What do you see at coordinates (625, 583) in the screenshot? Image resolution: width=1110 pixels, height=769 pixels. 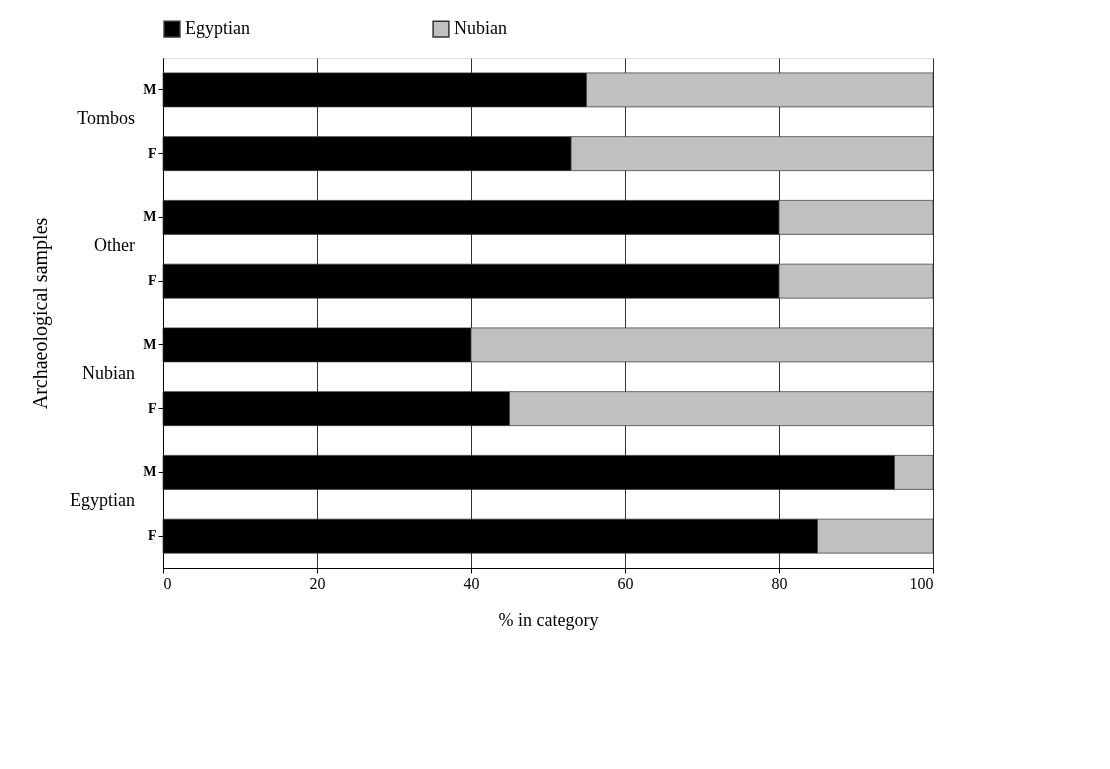 I see `x-tick-label: 60` at bounding box center [625, 583].